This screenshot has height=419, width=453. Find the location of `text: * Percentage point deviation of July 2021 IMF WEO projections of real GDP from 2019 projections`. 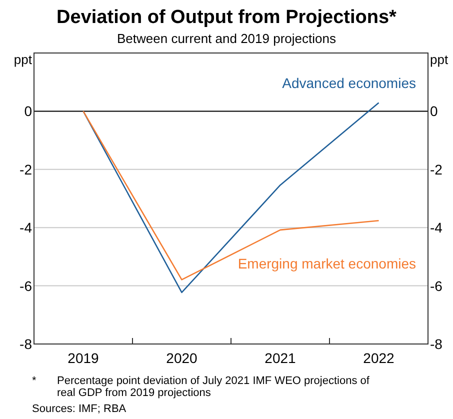

text: * Percentage point deviation of July 2021 IMF WEO projections of real GDP from 2019 projections is located at coordinates (201, 387).